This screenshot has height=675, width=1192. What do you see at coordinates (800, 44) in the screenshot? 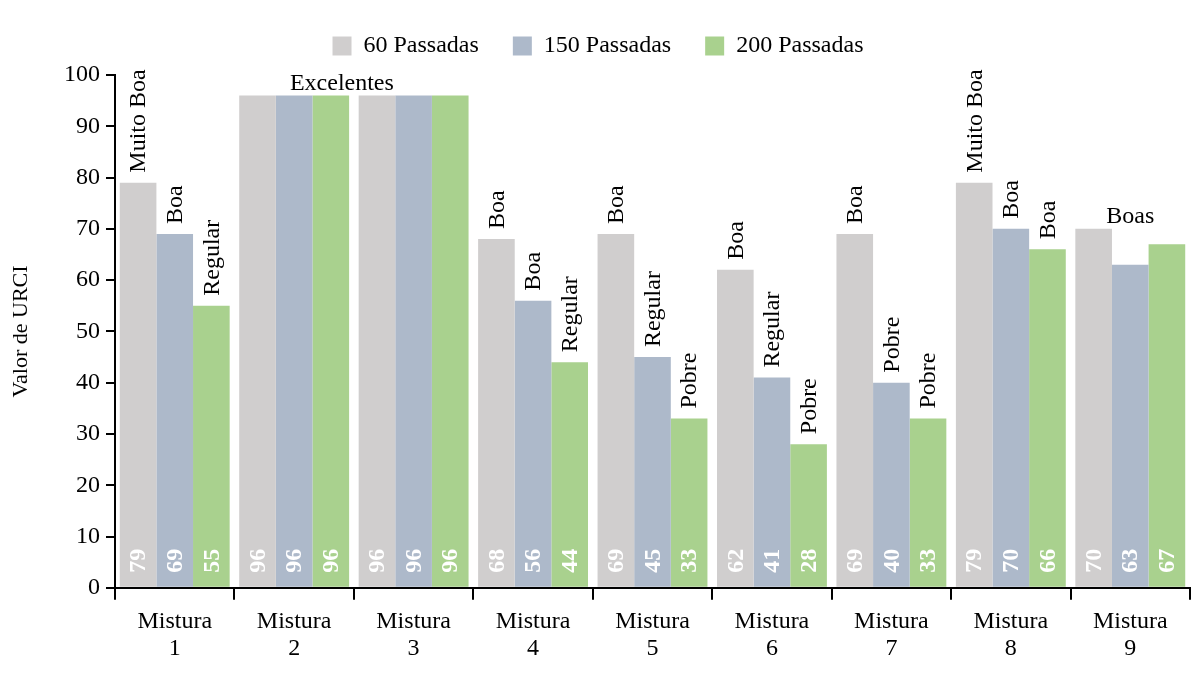
I see `legend-label: 200 Passadas` at bounding box center [800, 44].